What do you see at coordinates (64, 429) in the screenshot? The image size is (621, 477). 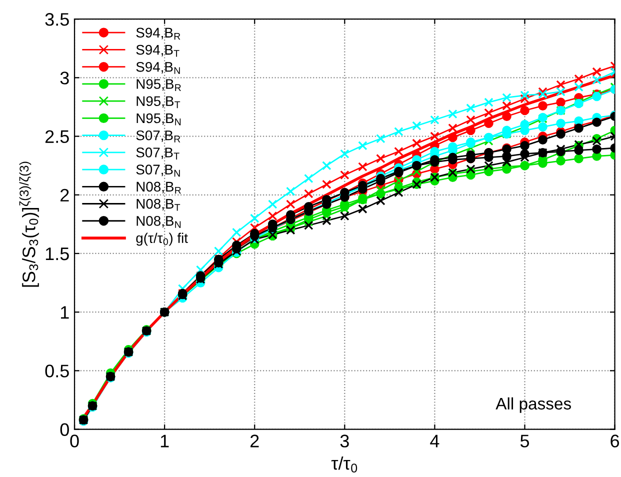 I see `y-tick-label: 0` at bounding box center [64, 429].